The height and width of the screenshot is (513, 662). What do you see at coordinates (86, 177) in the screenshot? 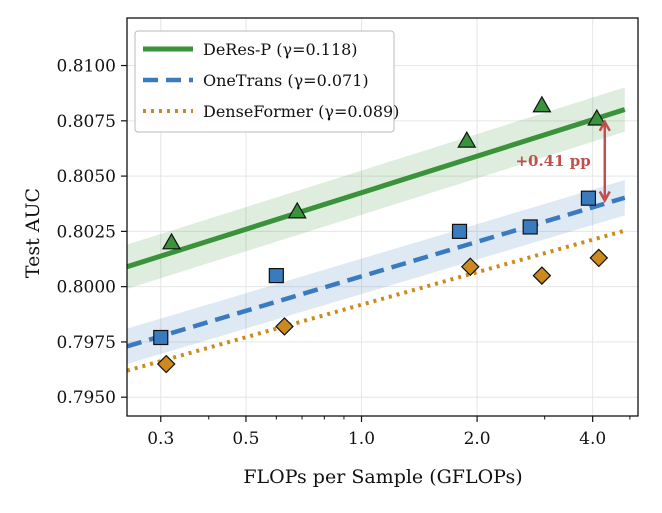
I see `y-tick-label: 0.8050` at bounding box center [86, 177].